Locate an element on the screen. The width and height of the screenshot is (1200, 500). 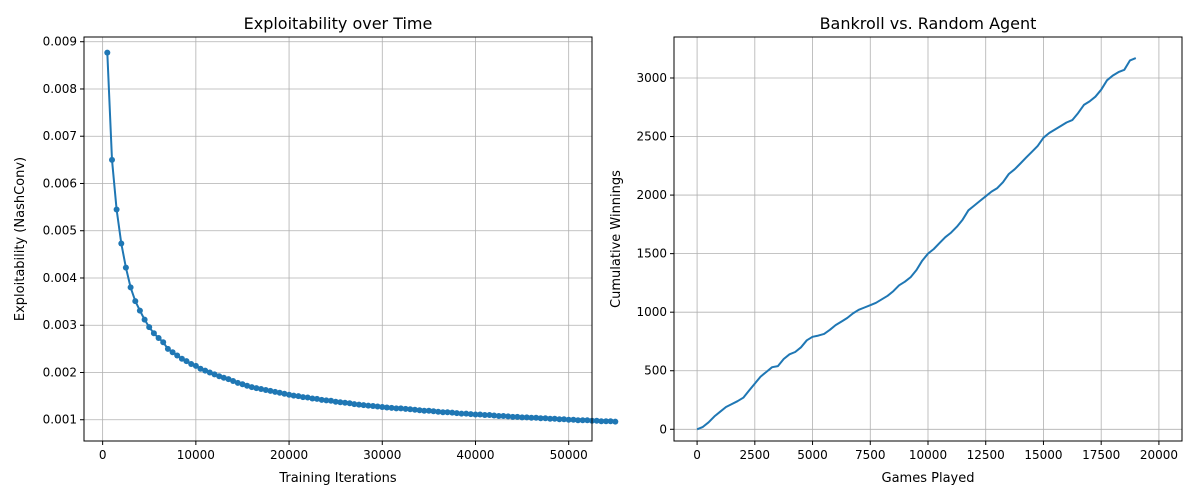
exploitability-y-tick-label: 0.007 is located at coordinates (60, 136).